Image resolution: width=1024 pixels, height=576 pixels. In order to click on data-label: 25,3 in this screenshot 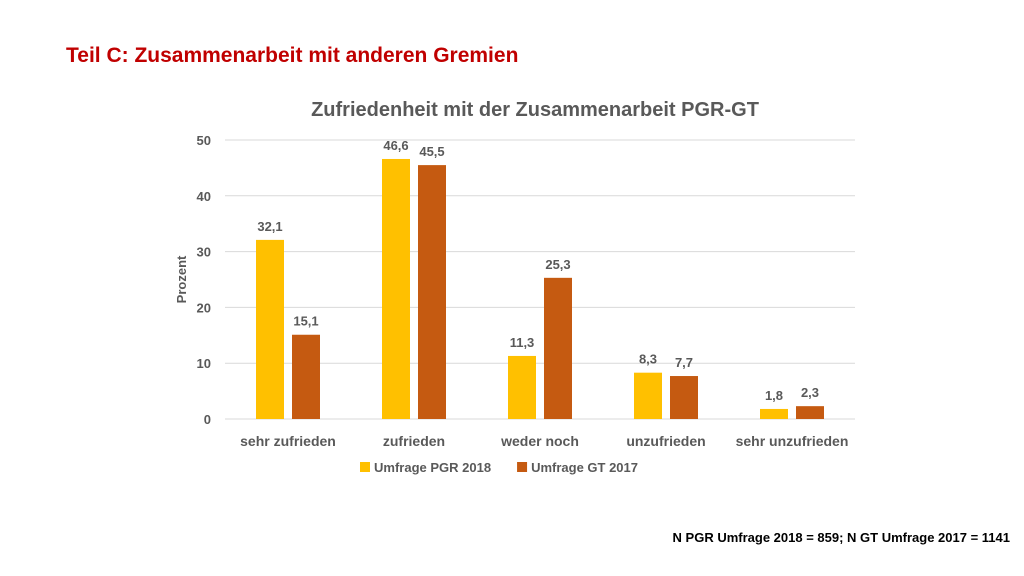, I will do `click(557, 264)`.